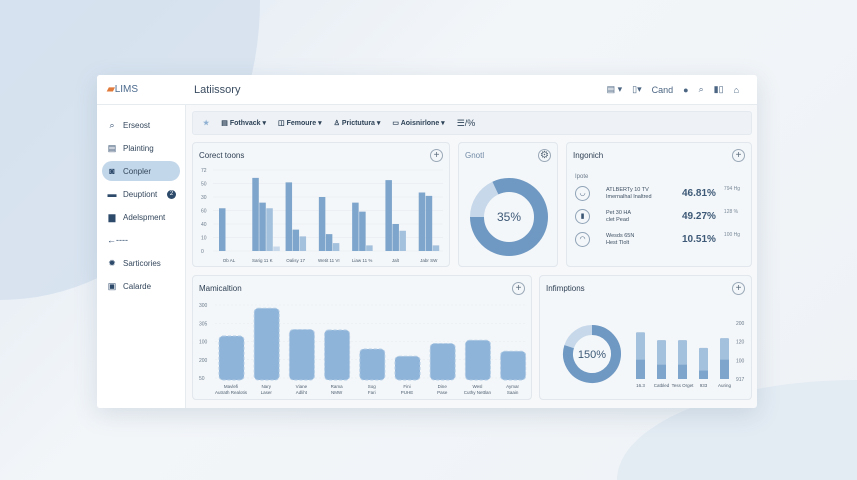 This screenshot has height=480, width=857. What do you see at coordinates (171, 194) in the screenshot?
I see `notification-badge: 2` at bounding box center [171, 194].